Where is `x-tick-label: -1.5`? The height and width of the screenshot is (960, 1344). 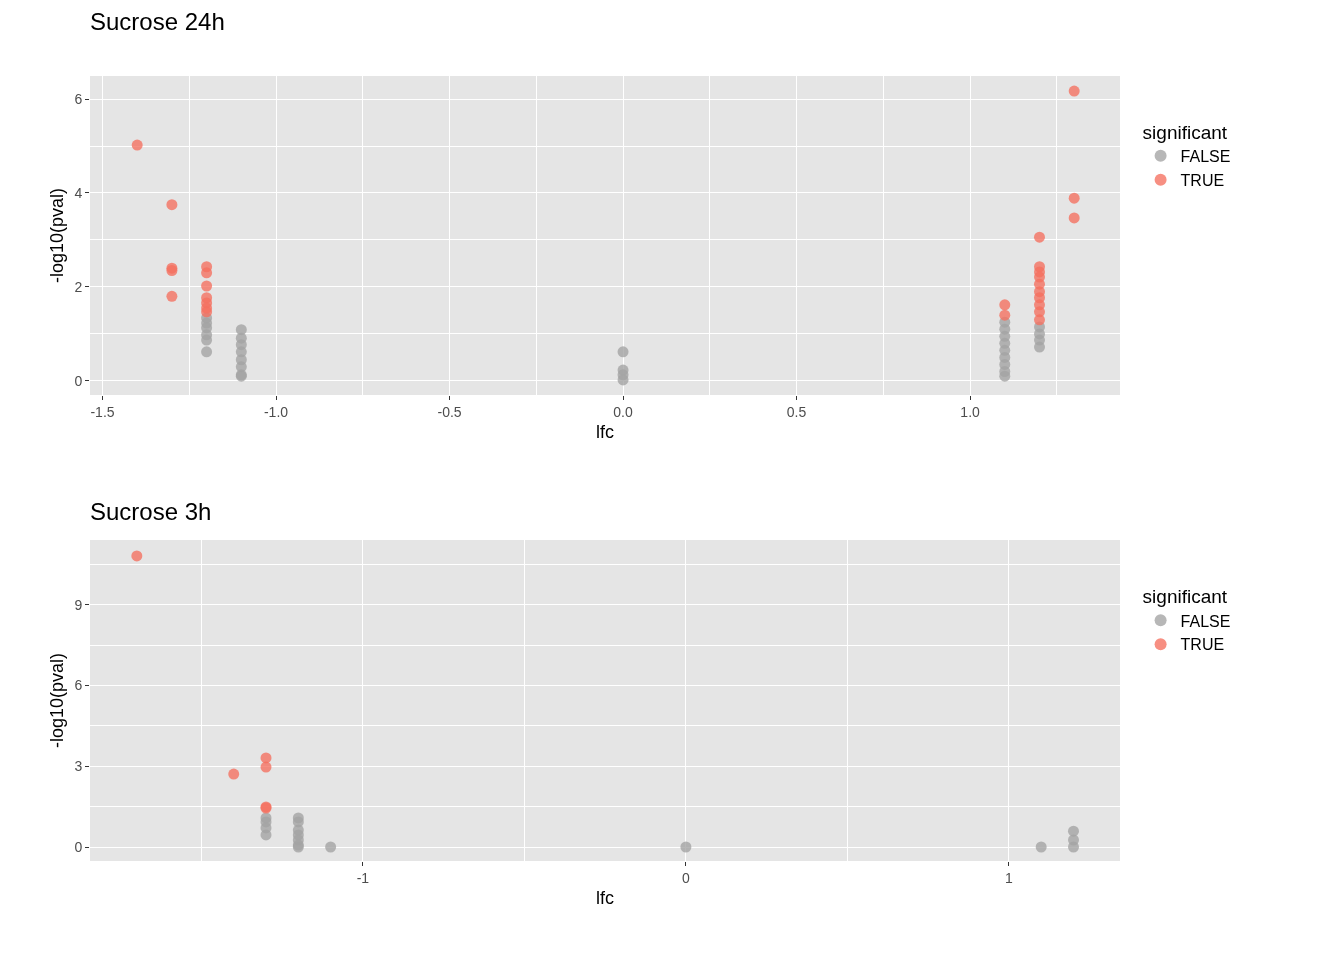 x-tick-label: -1.5 is located at coordinates (102, 411).